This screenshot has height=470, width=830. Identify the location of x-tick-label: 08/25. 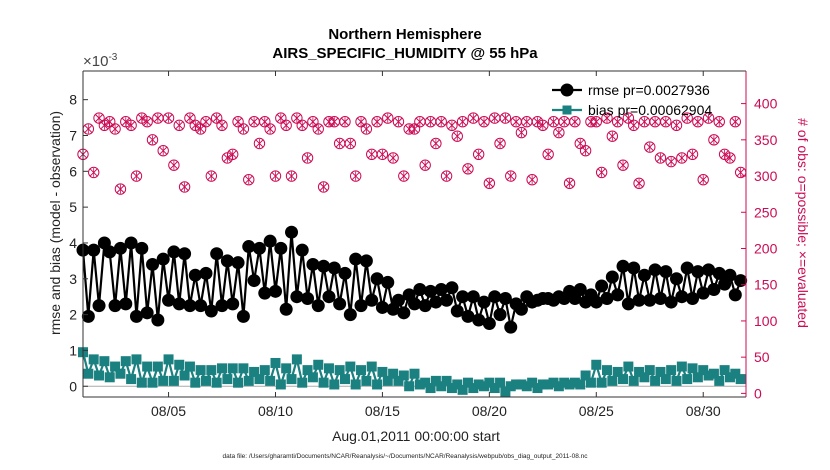
(596, 411).